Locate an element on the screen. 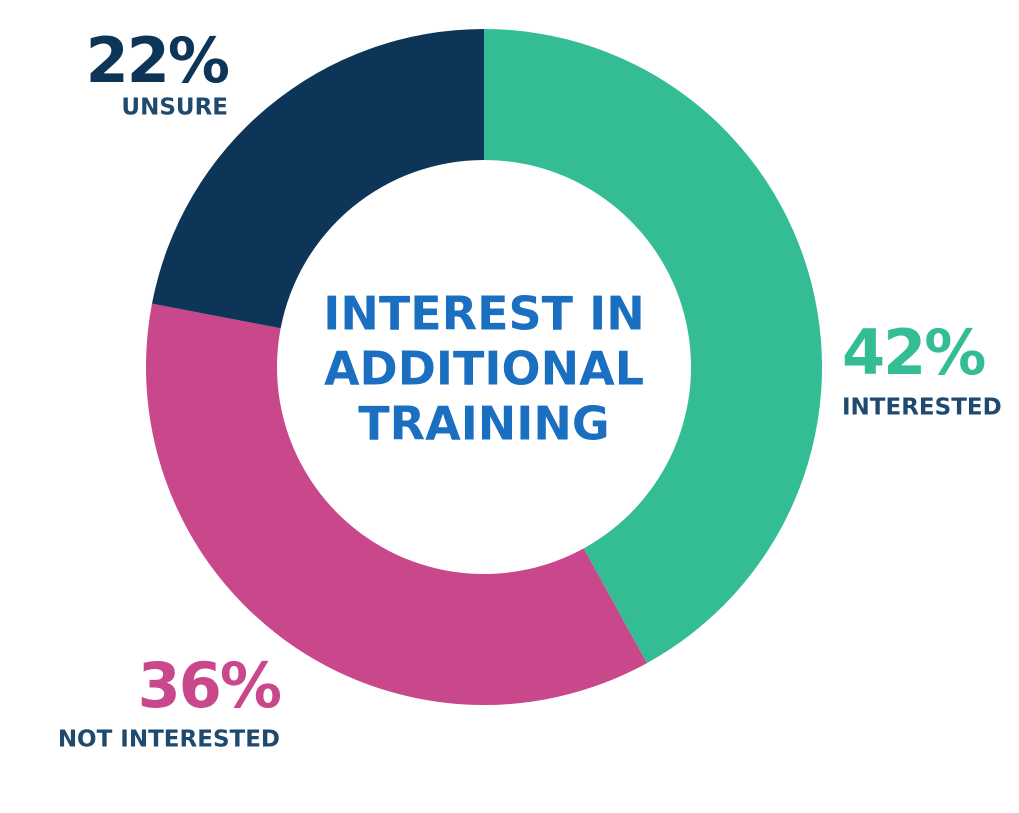 Image resolution: width=1019 pixels, height=813 pixels. category-label: INTERESTED is located at coordinates (922, 408).